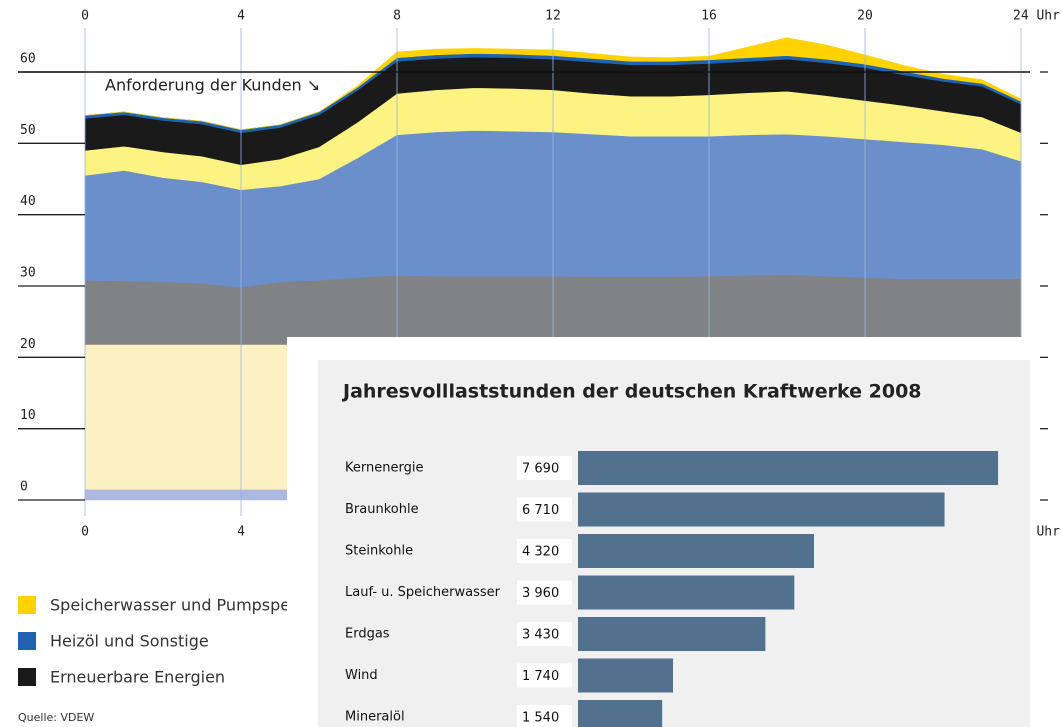 The width and height of the screenshot is (1062, 727). What do you see at coordinates (709, 16) in the screenshot?
I see `x-tick-label-top: 16` at bounding box center [709, 16].